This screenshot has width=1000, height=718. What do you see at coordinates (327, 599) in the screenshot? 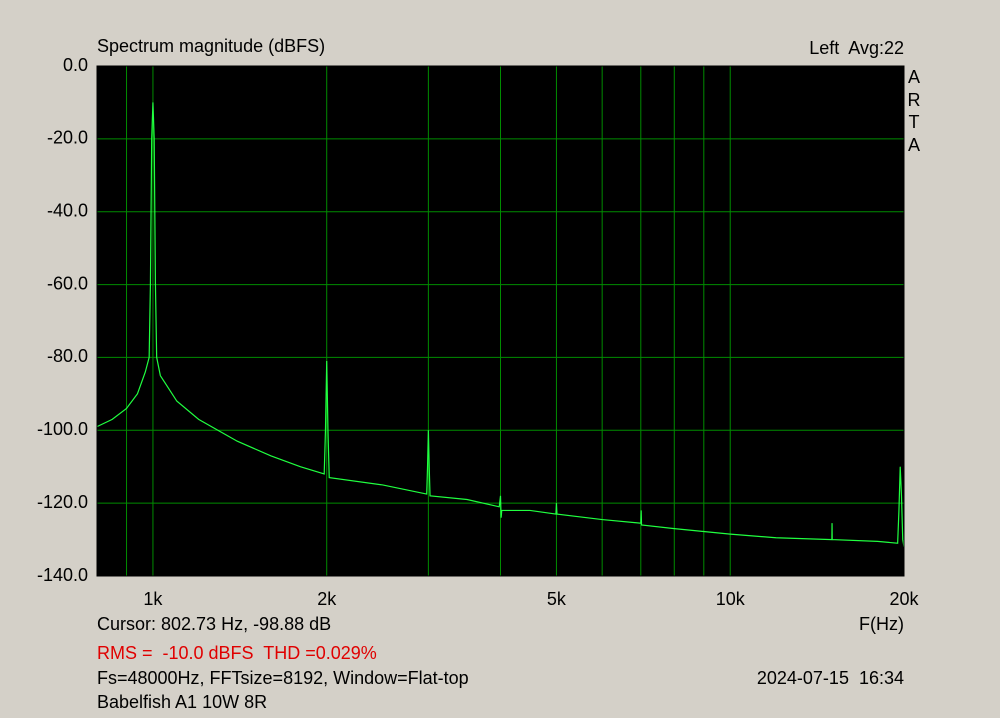
I see `x-tick-label: 2k` at bounding box center [327, 599].